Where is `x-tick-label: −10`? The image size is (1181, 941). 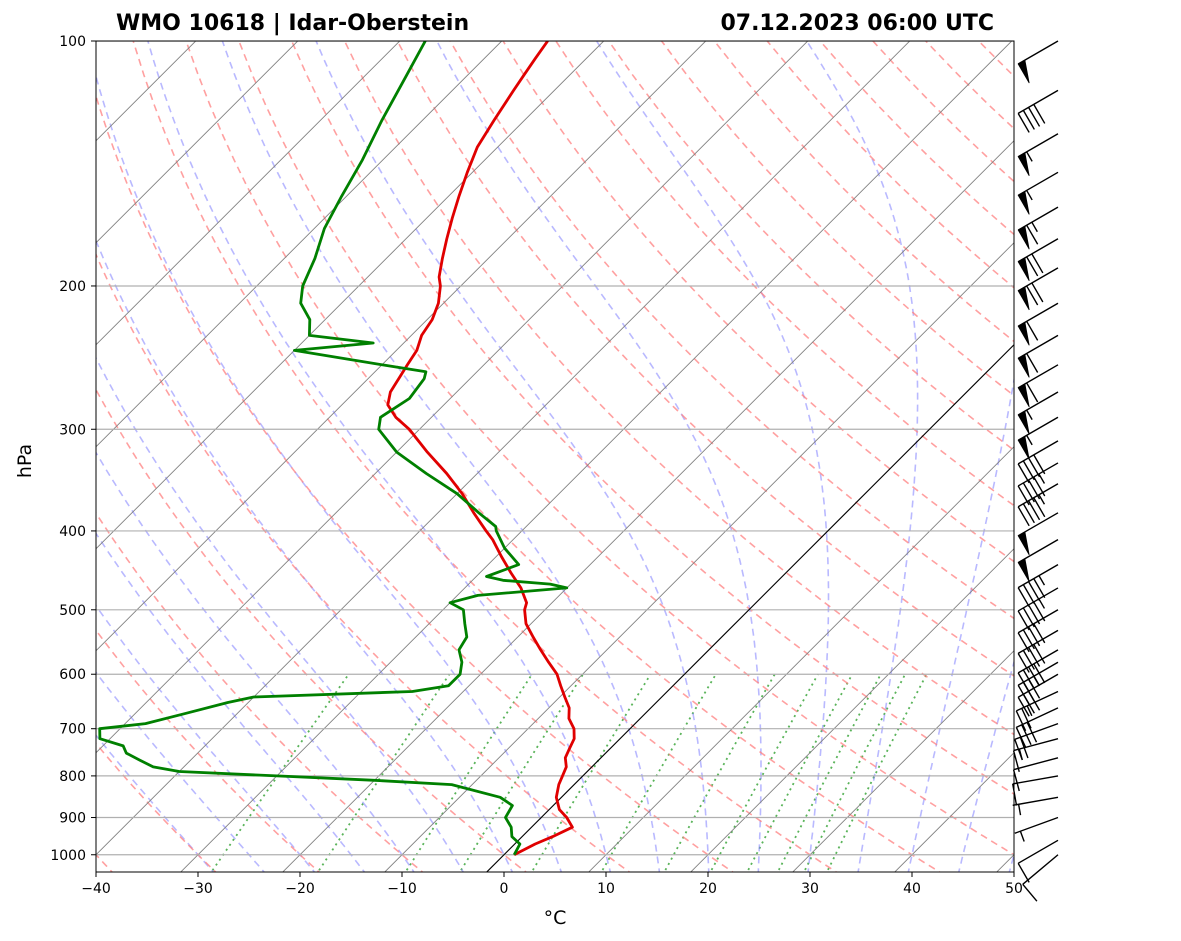
x-tick-label: −10 is located at coordinates (402, 889).